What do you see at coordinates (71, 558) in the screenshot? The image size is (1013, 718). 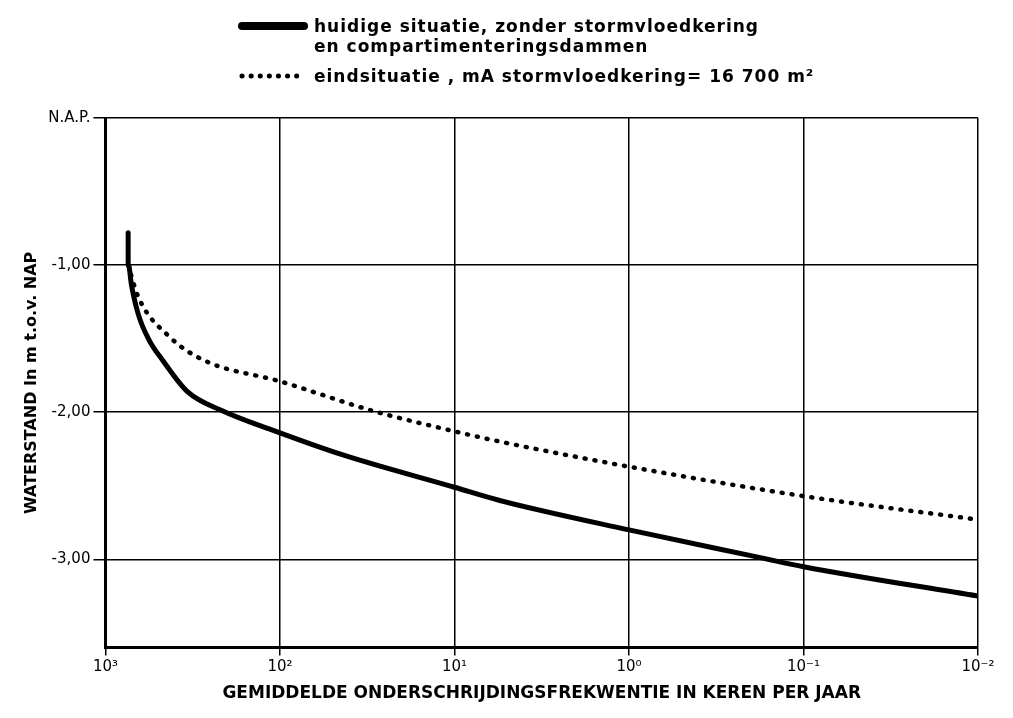 I see `y-tick-label: -3,00` at bounding box center [71, 558].